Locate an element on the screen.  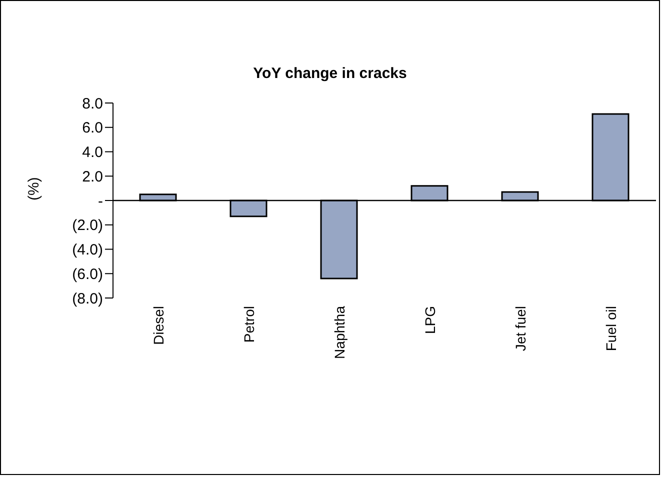
chart-title: YoY change in cracks is located at coordinates (330, 73).